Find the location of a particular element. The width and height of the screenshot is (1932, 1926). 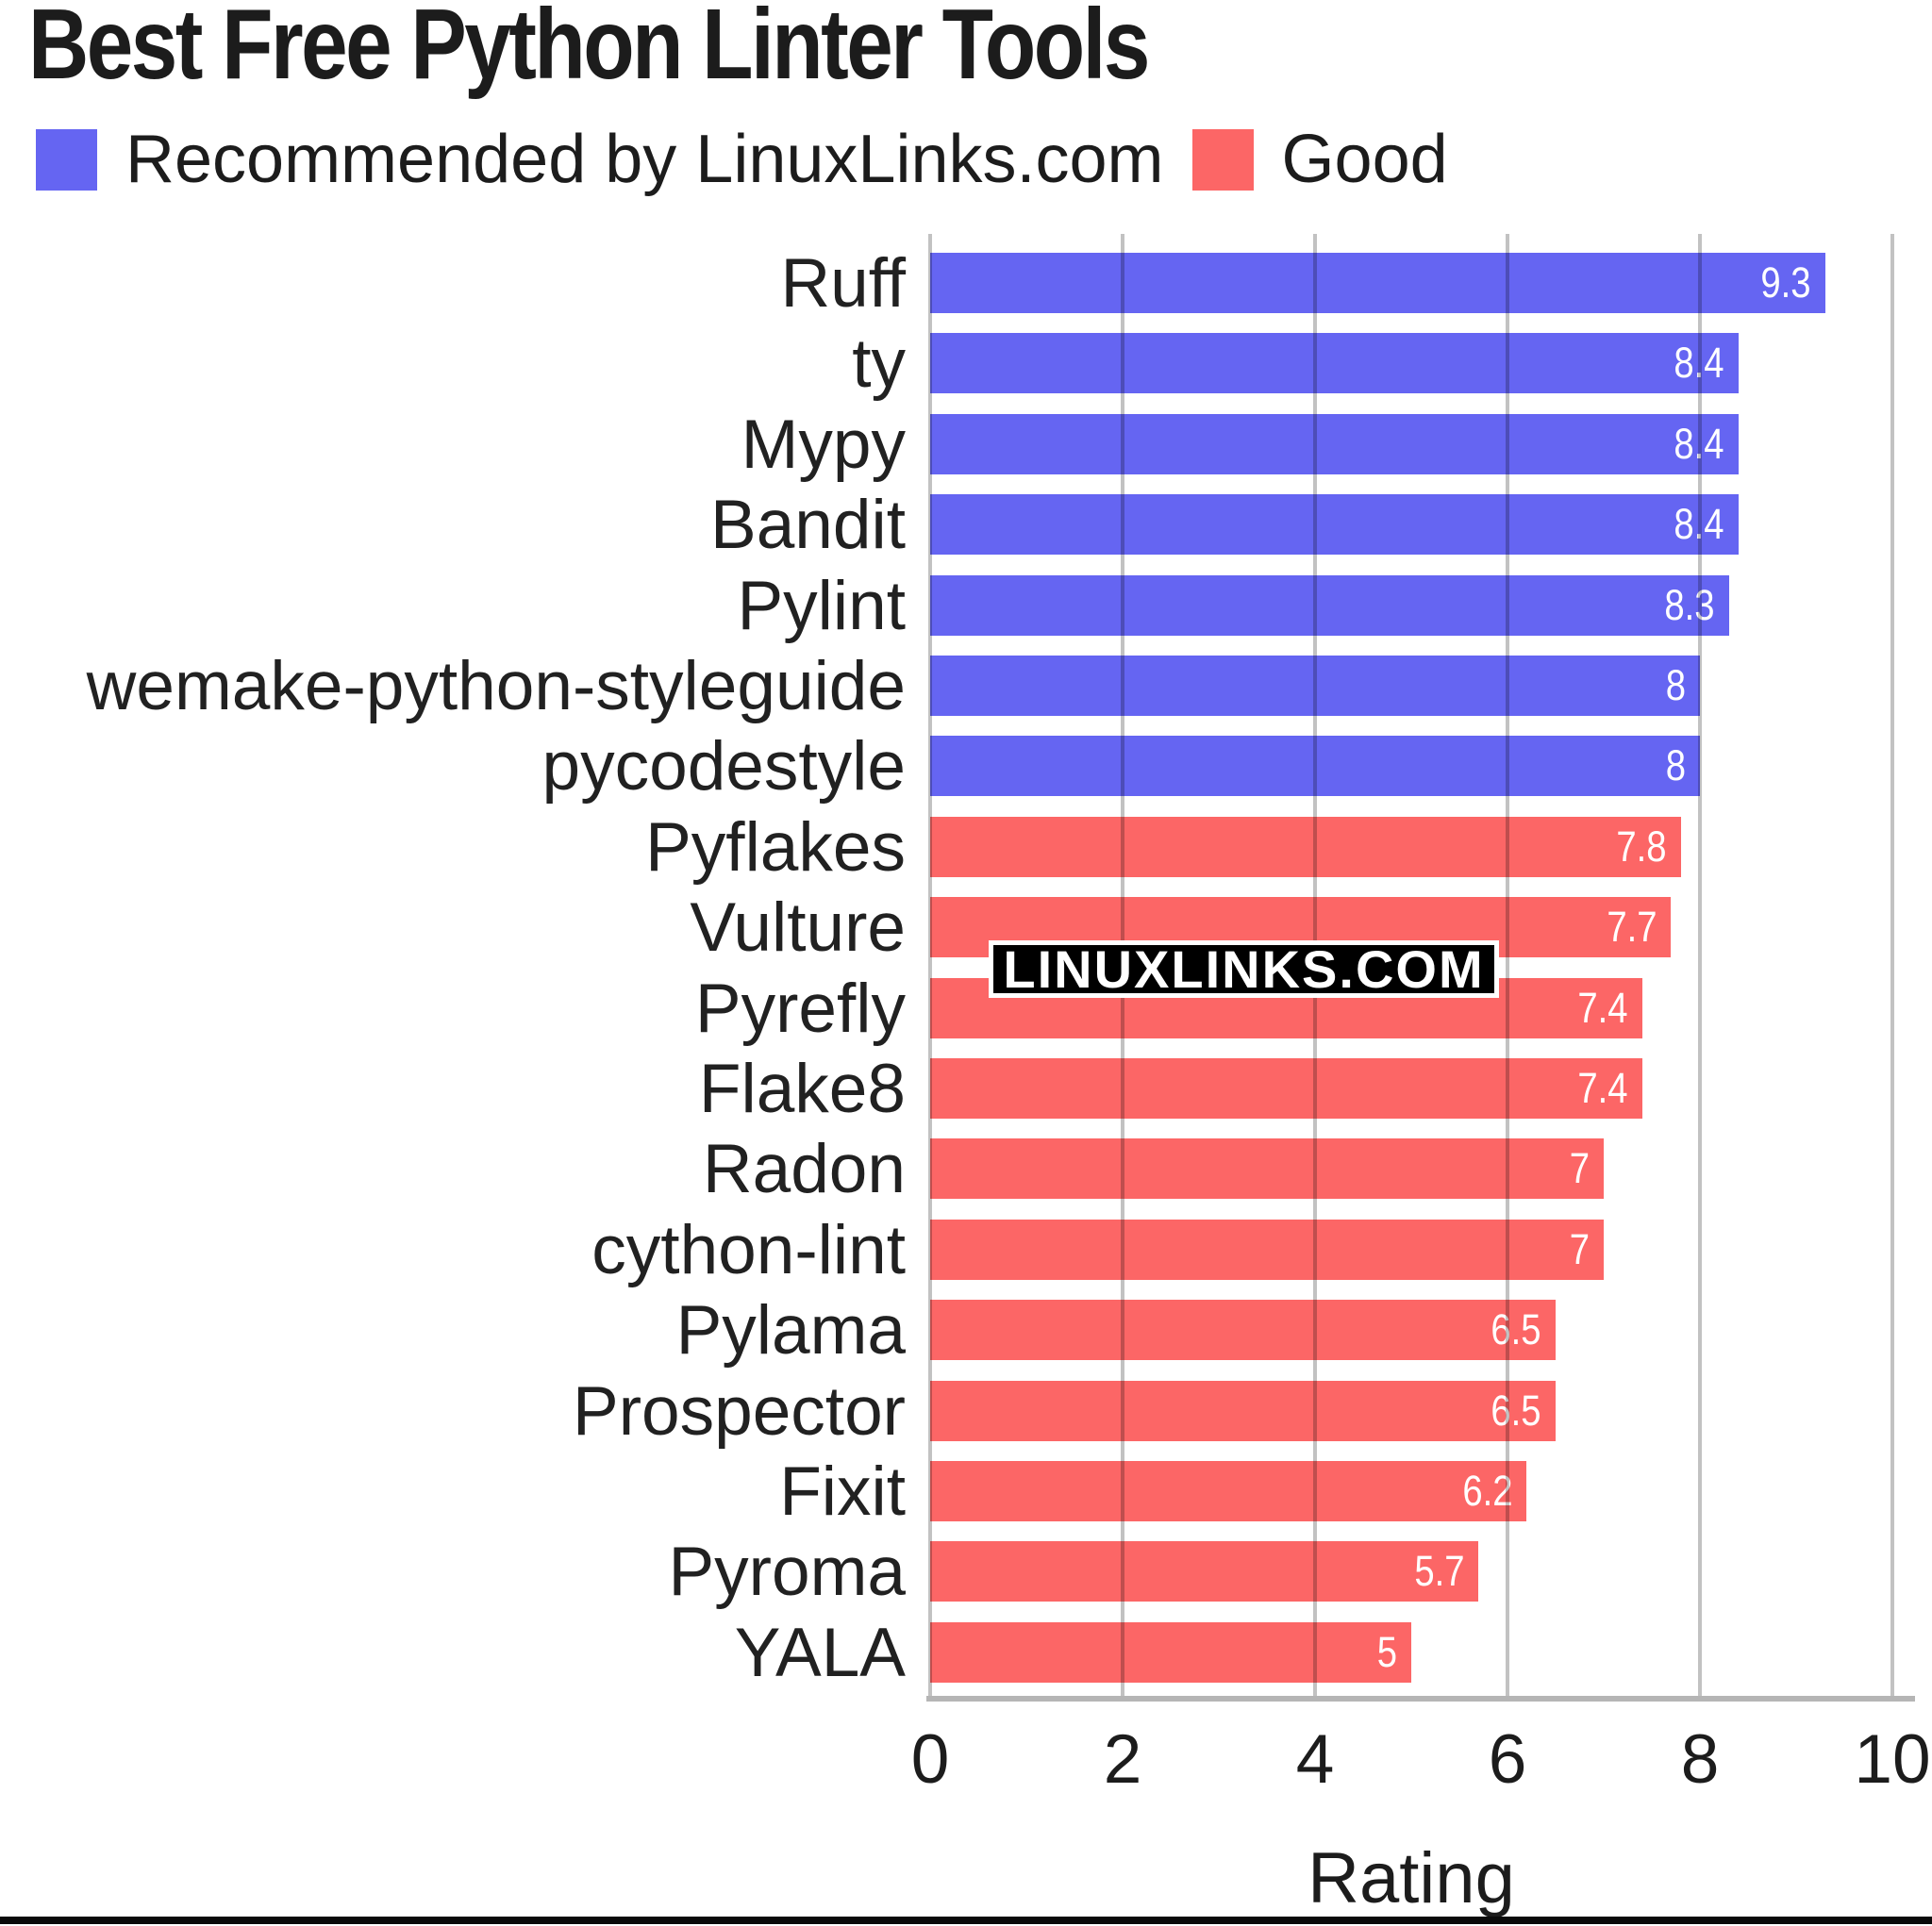

bar-value-label: 7.7 is located at coordinates (1632, 928).